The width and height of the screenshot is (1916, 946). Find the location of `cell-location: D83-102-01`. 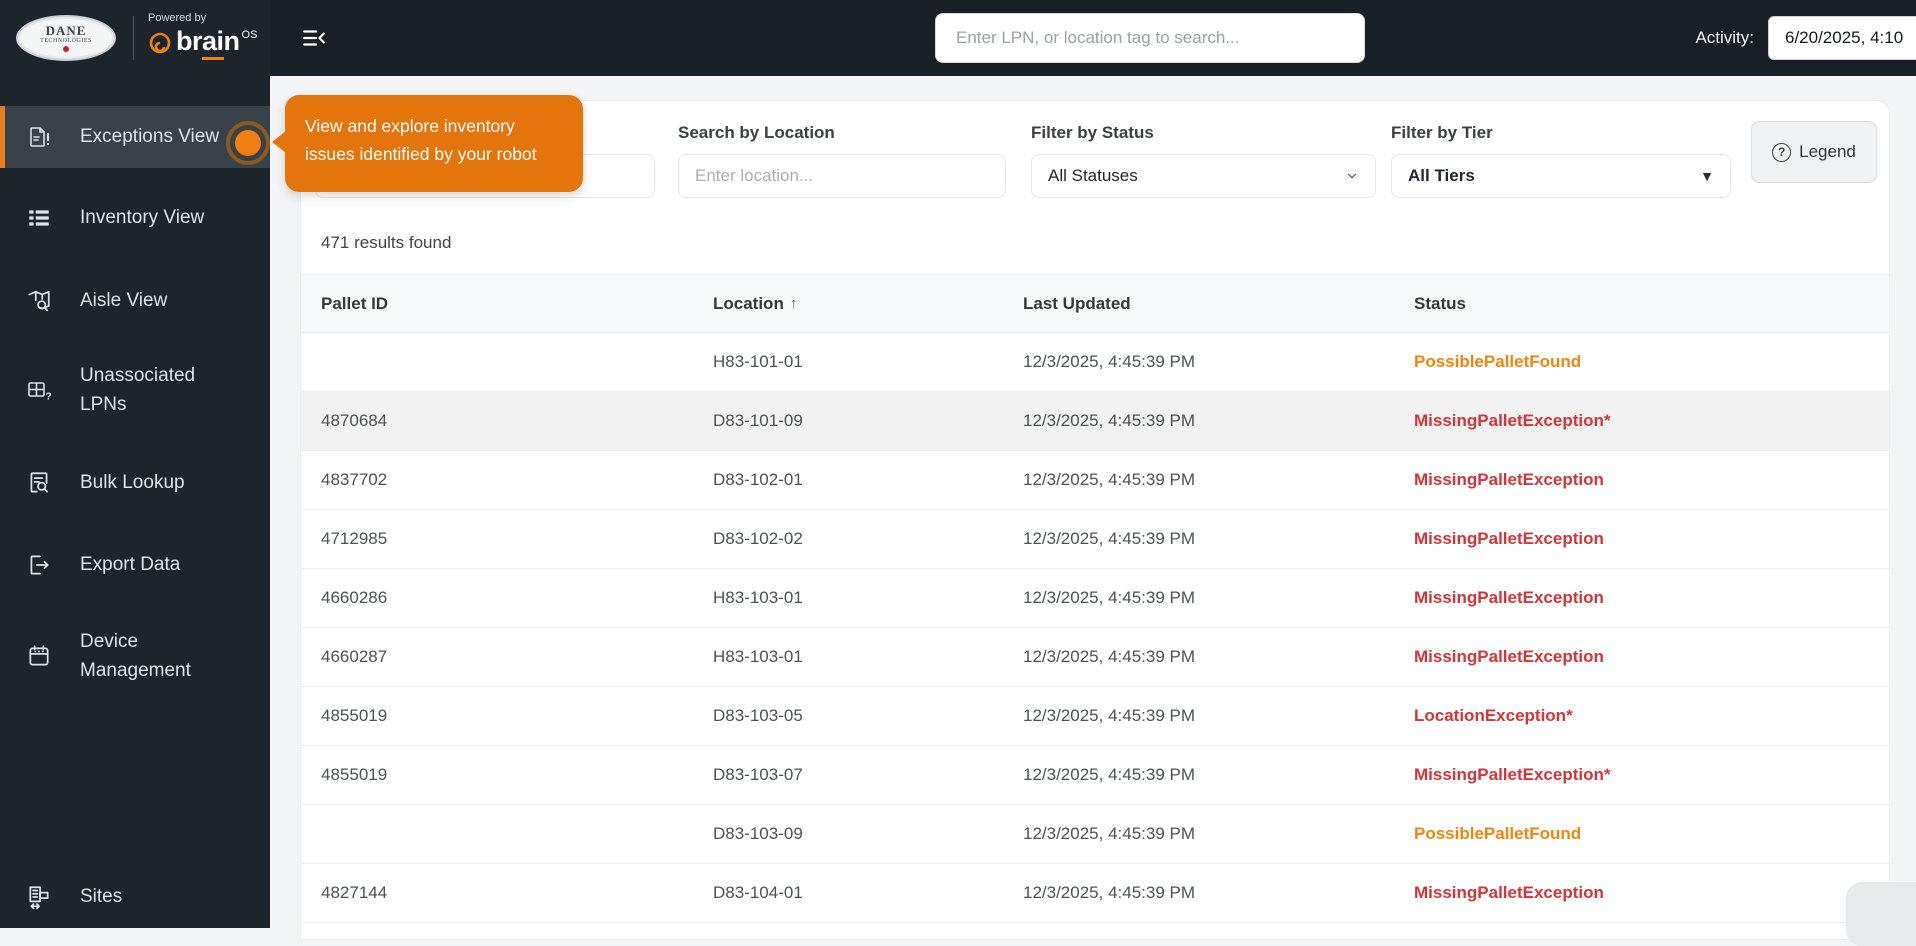

cell-location: D83-102-01 is located at coordinates (758, 479).